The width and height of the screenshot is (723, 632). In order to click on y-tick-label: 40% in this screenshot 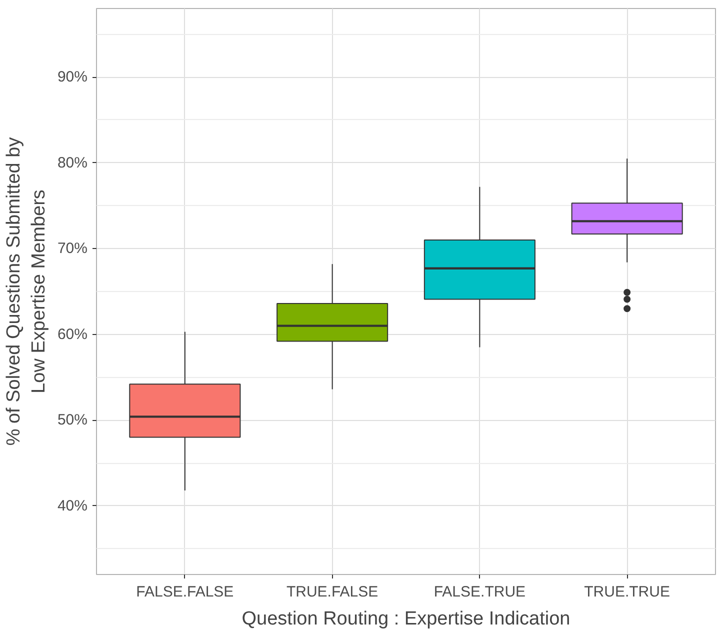, I will do `click(72, 505)`.